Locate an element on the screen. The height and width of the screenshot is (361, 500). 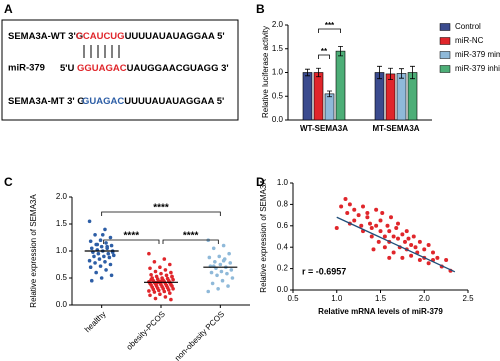
x-tick-label: MT-SEMA3A is located at coordinates (395, 128).